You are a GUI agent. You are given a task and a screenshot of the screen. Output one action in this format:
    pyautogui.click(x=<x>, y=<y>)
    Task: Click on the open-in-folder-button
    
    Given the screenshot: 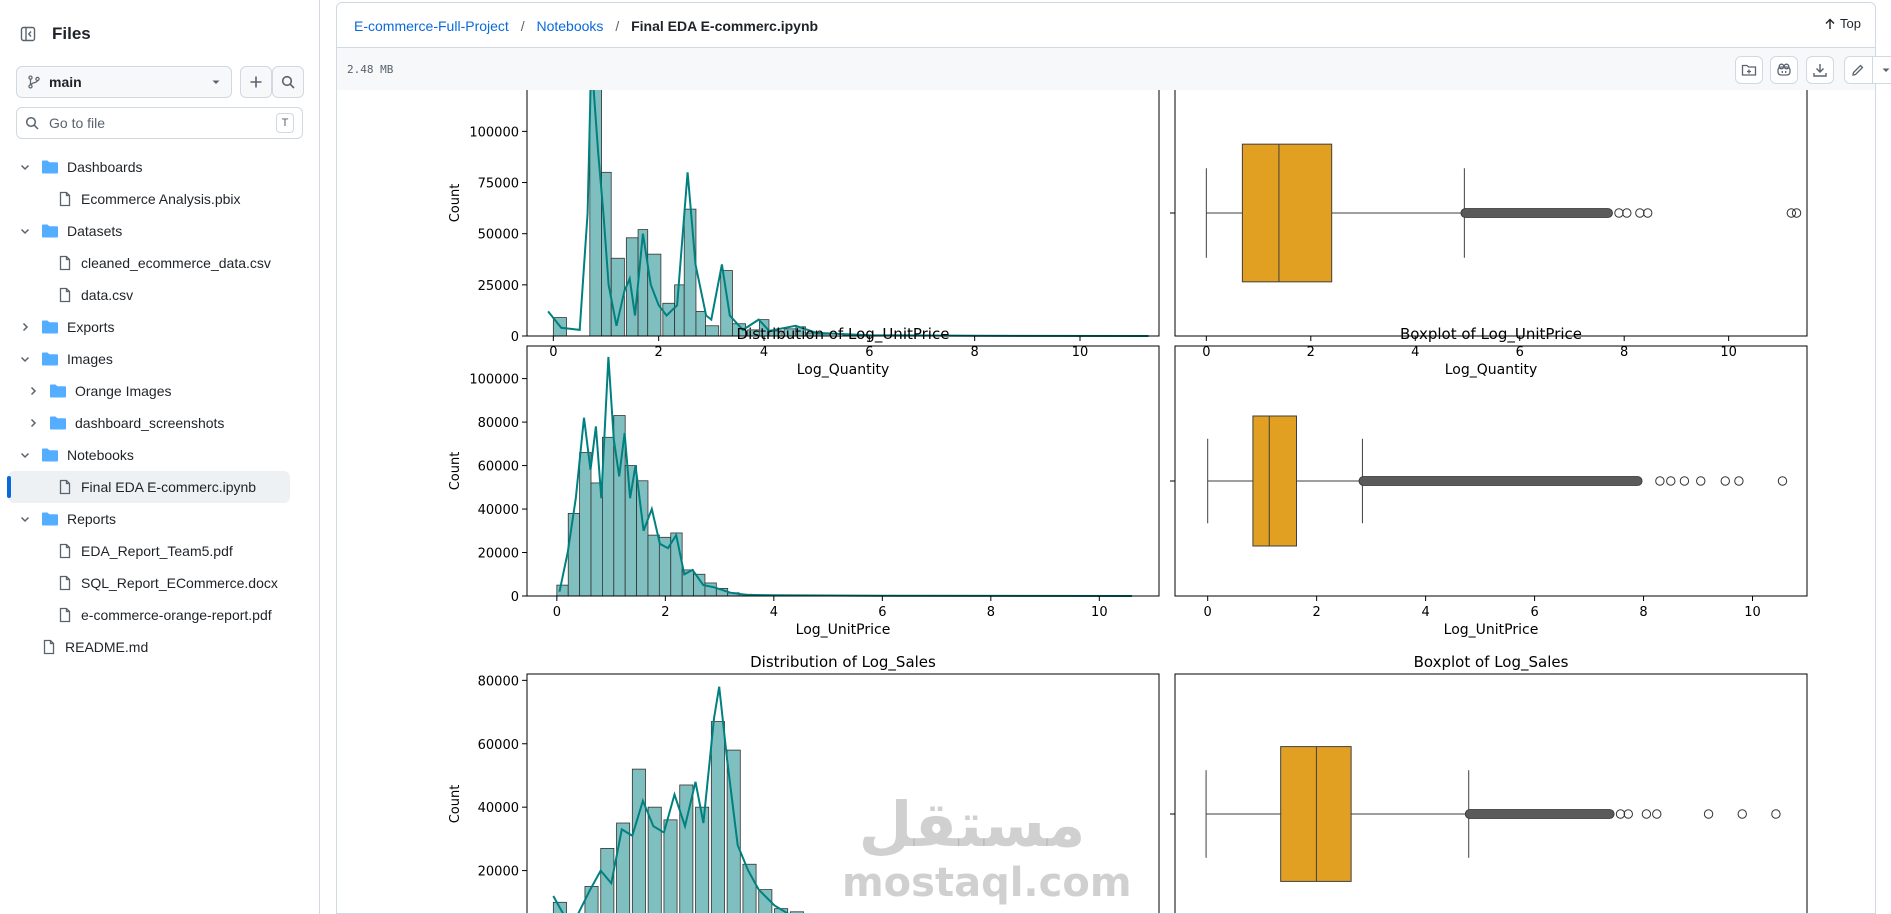 What is the action you would take?
    pyautogui.click(x=1749, y=70)
    